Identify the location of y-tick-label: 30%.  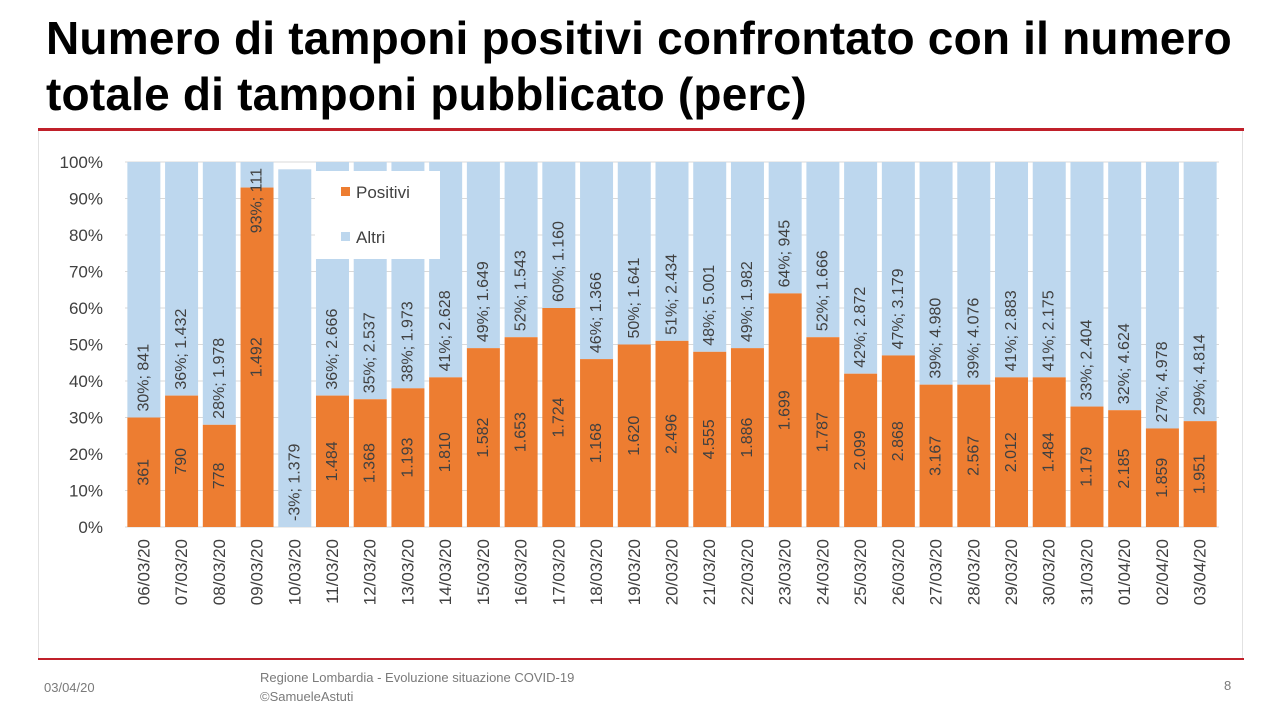
(86, 418).